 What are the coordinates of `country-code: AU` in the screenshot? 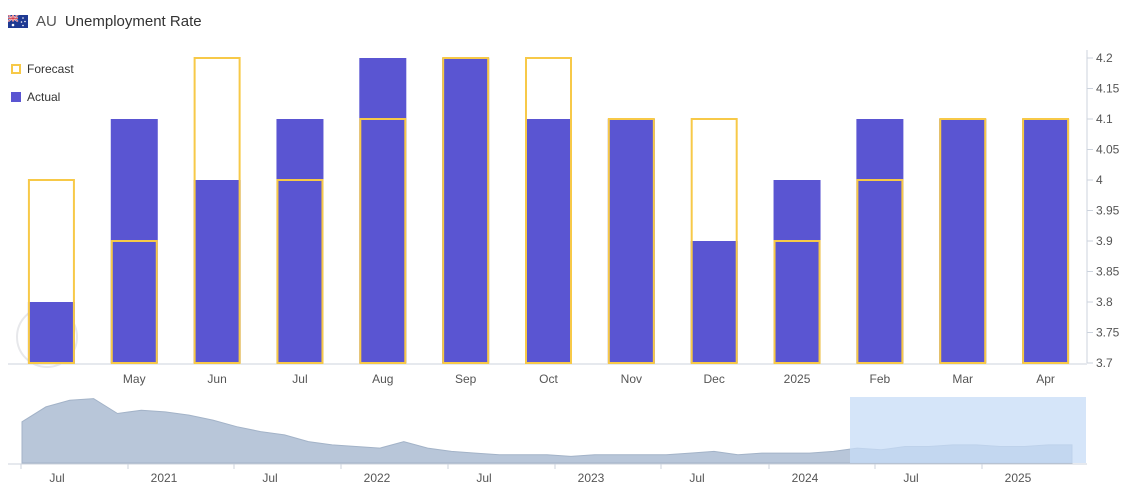 It's located at (46, 21).